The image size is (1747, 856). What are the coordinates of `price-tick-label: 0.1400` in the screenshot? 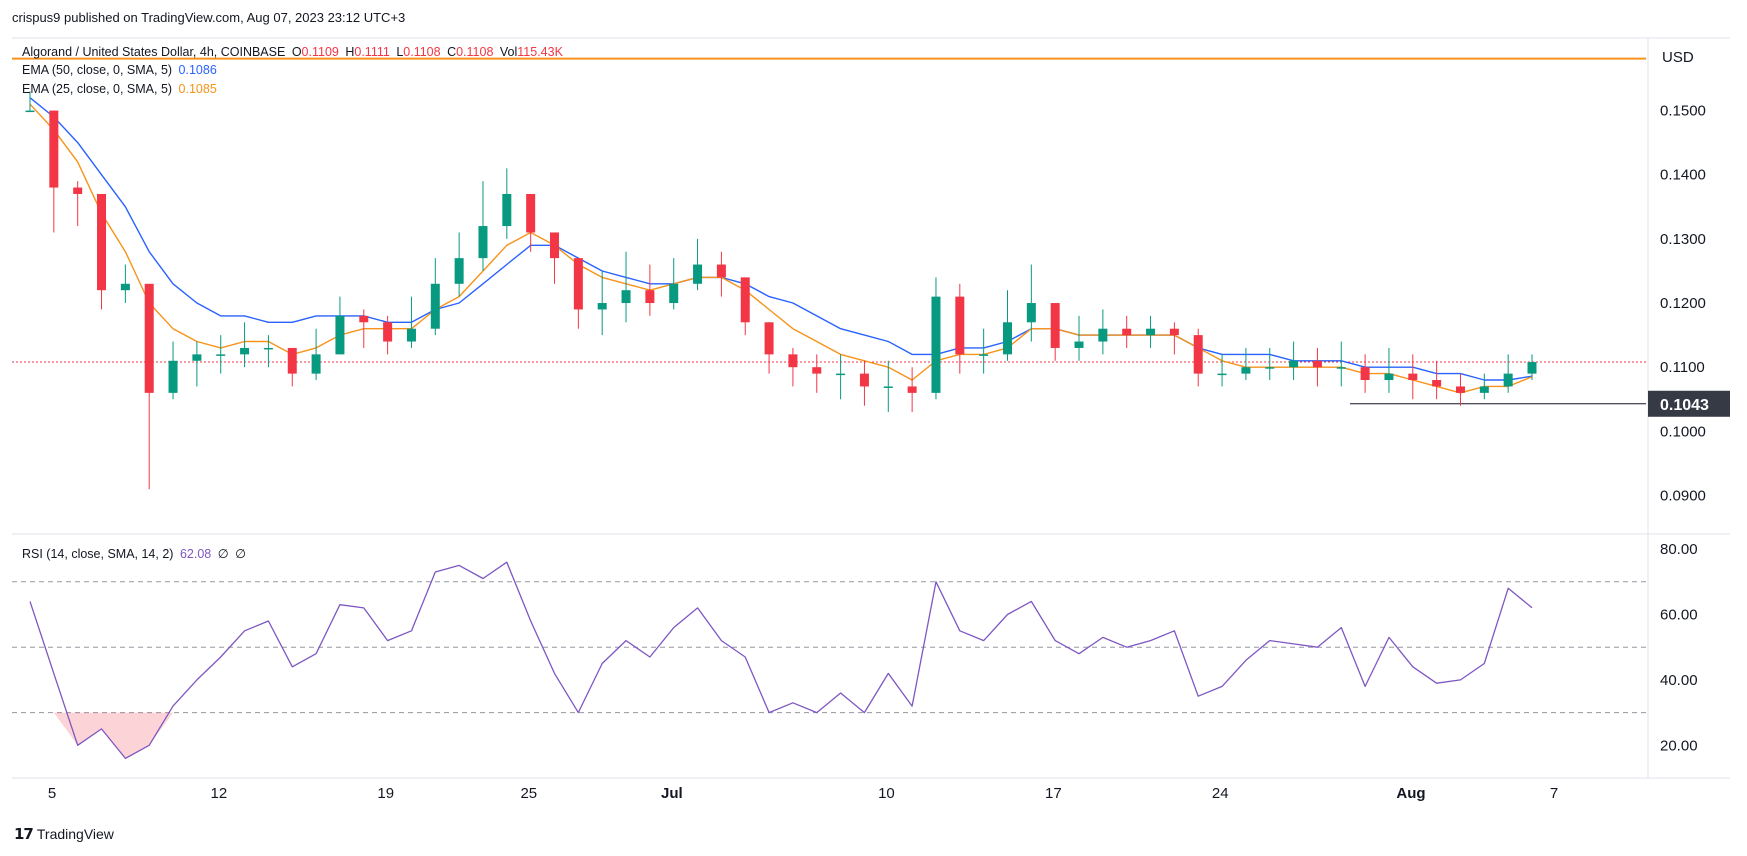 It's located at (1683, 175).